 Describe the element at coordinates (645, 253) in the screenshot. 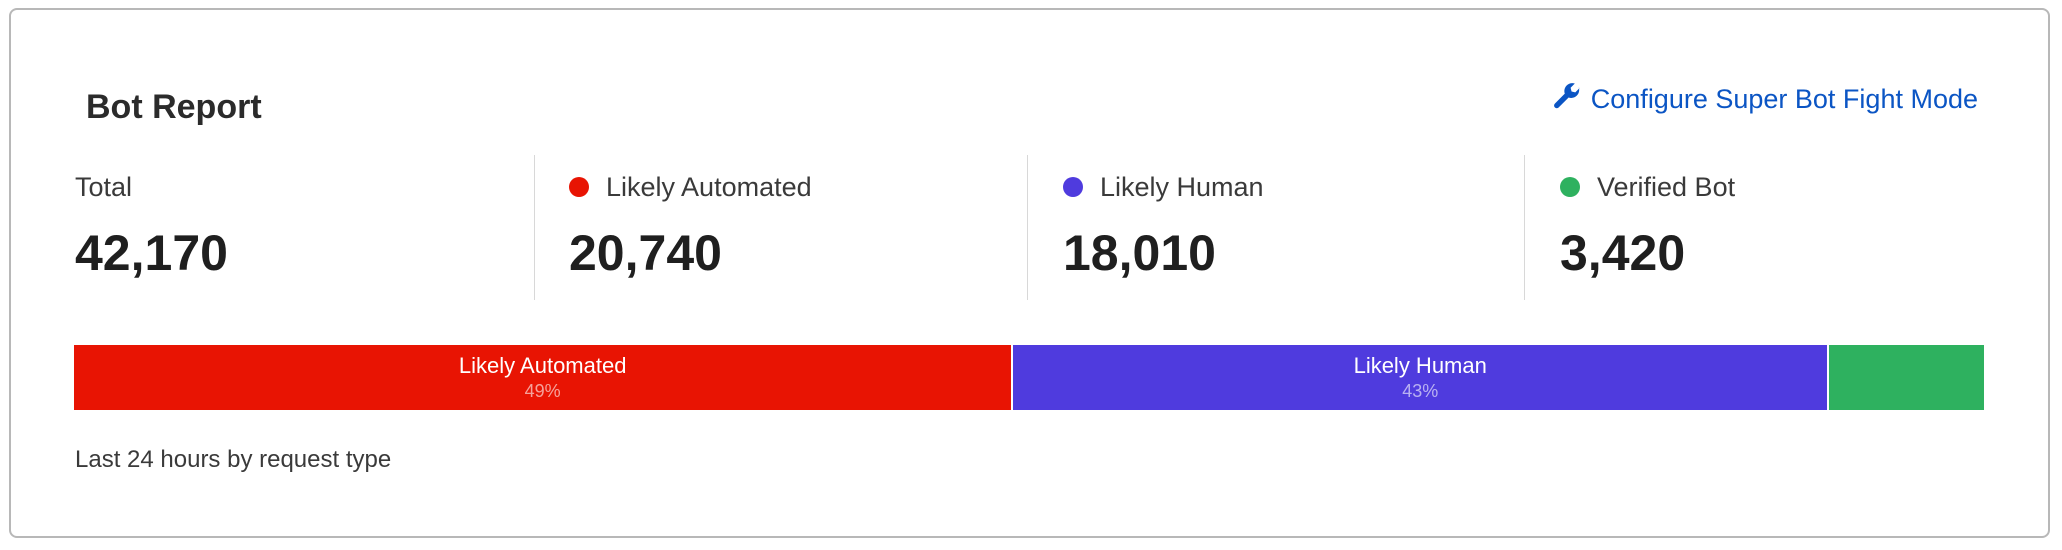

I see `stat-value: 20,740` at that location.